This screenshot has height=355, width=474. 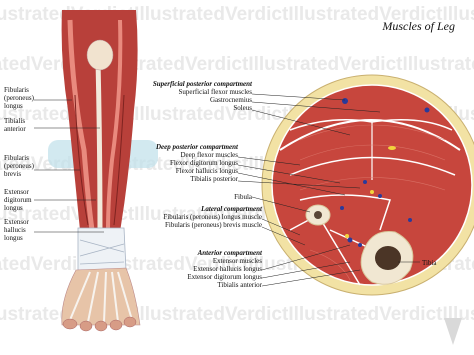 I want to click on compartment-item: Gastrocnemius, so click(x=231, y=100).